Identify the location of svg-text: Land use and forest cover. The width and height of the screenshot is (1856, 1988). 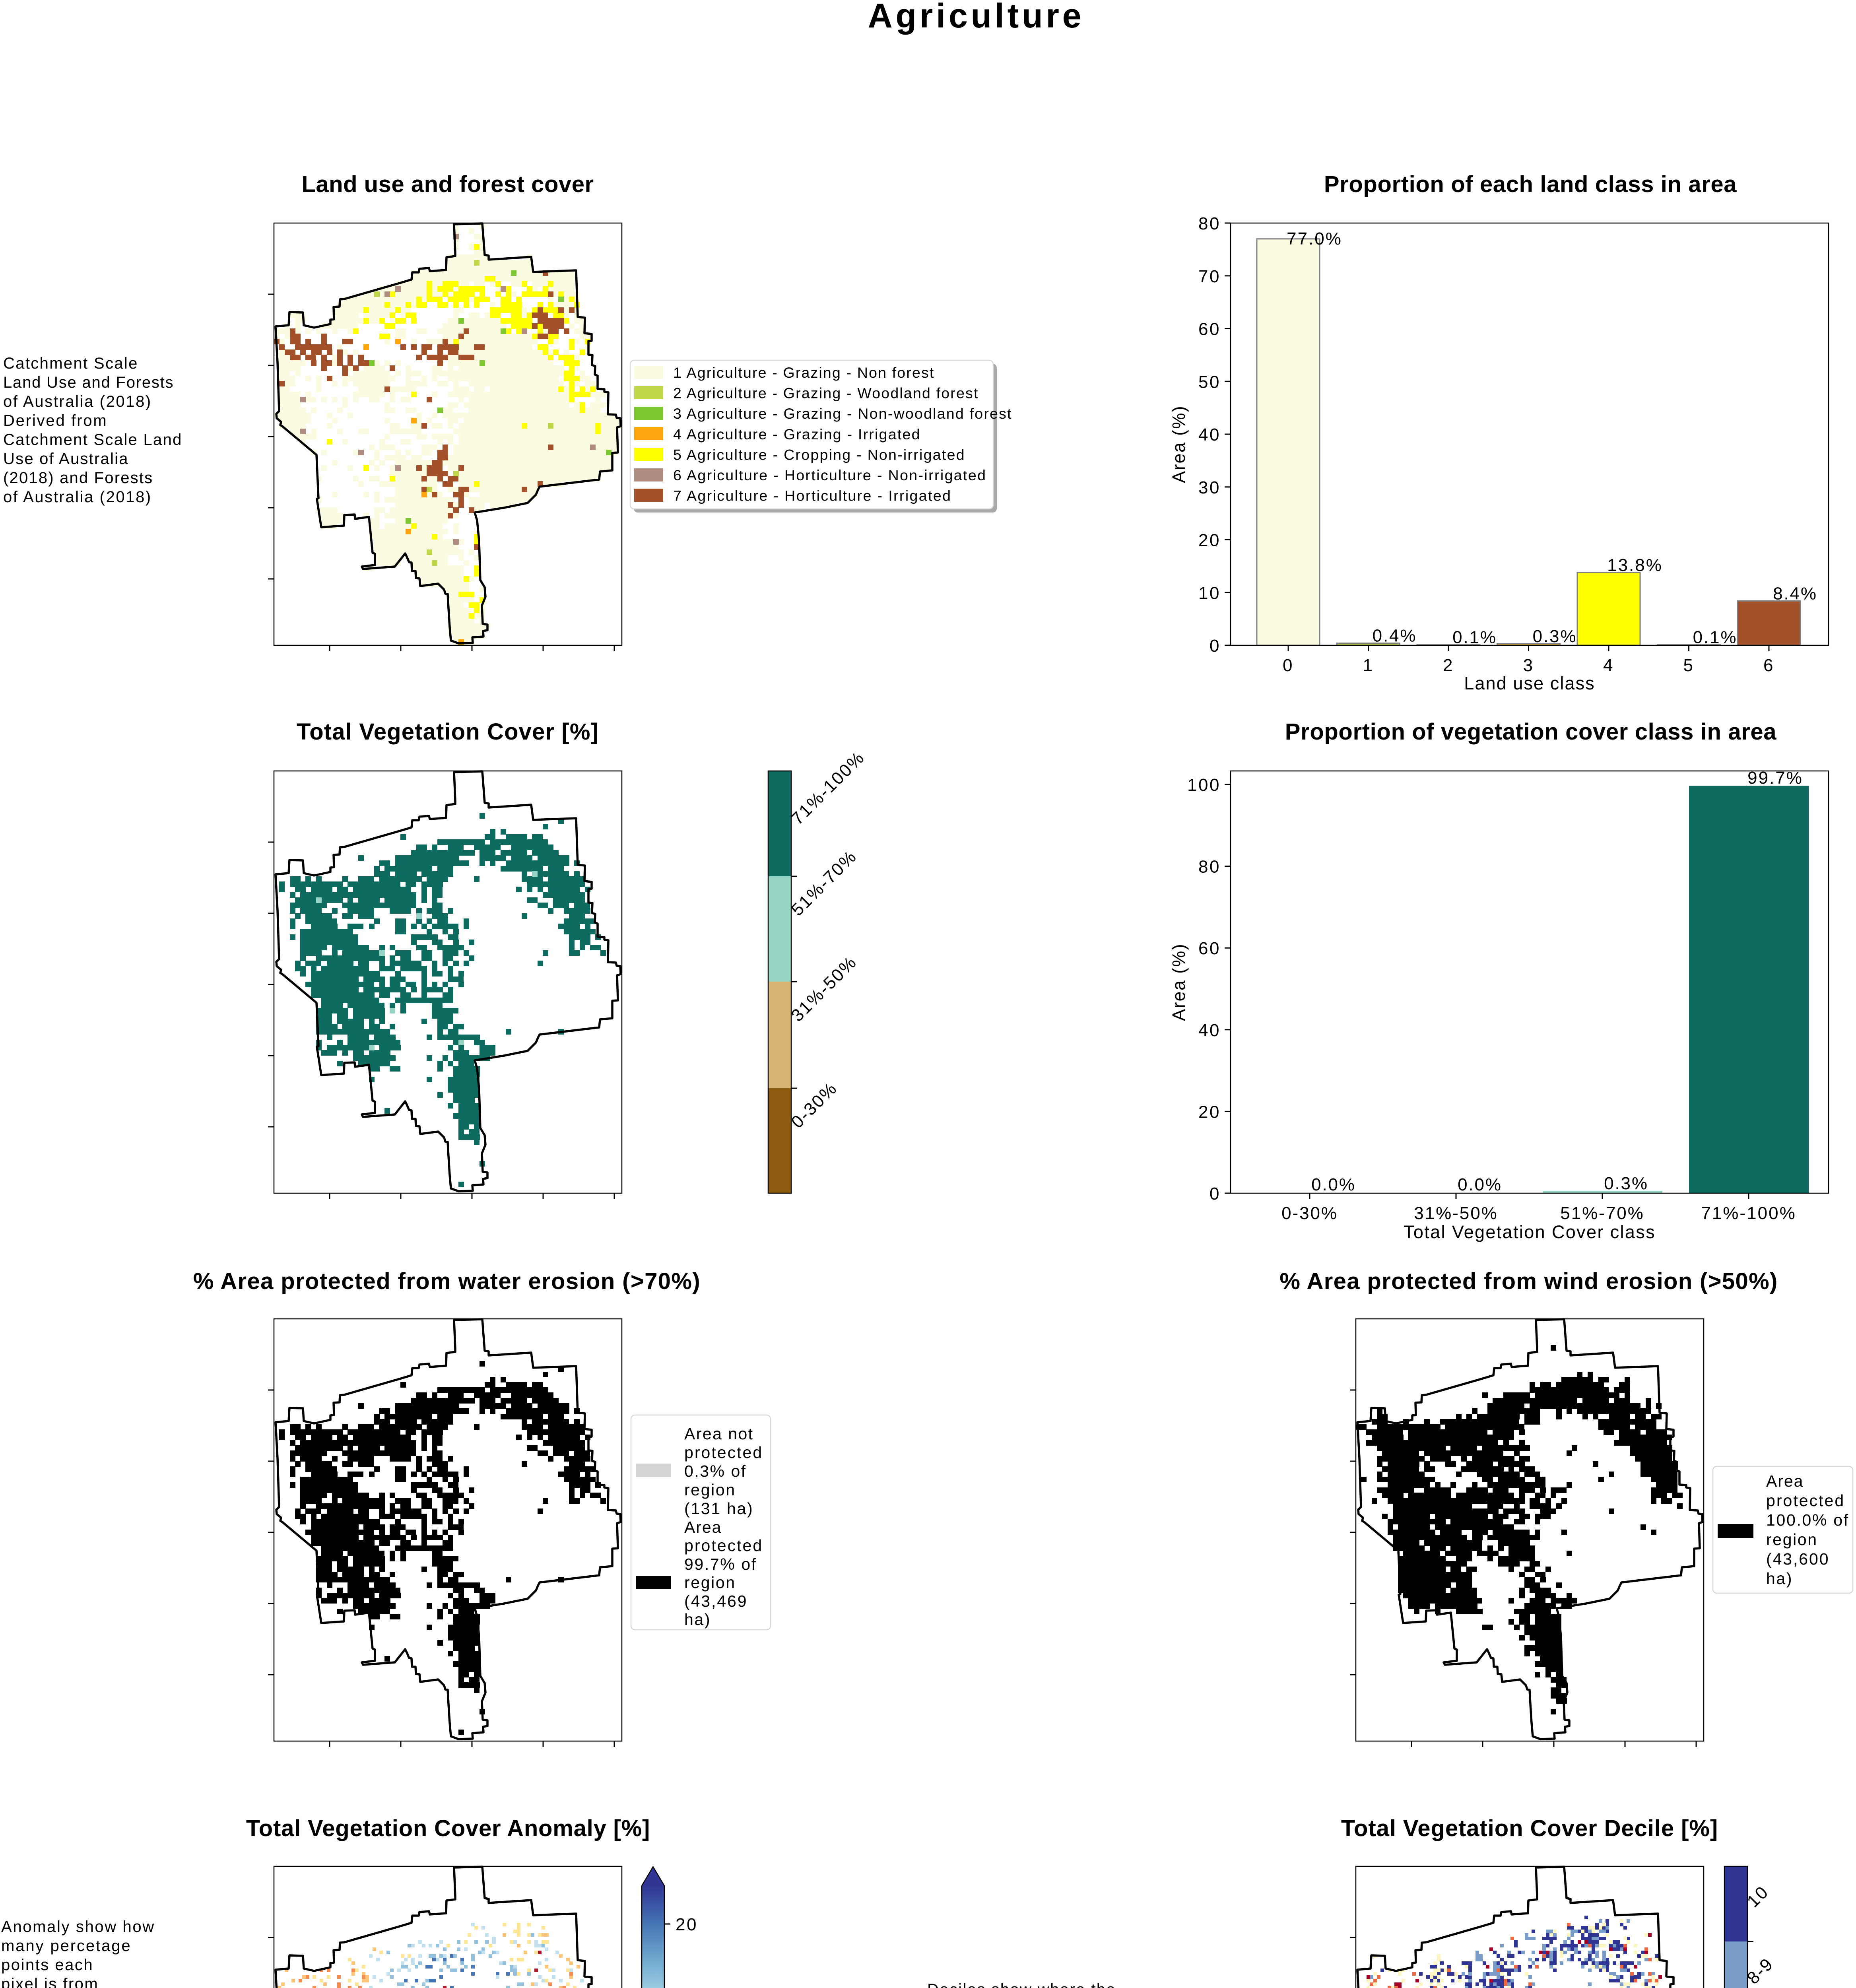
(447, 184).